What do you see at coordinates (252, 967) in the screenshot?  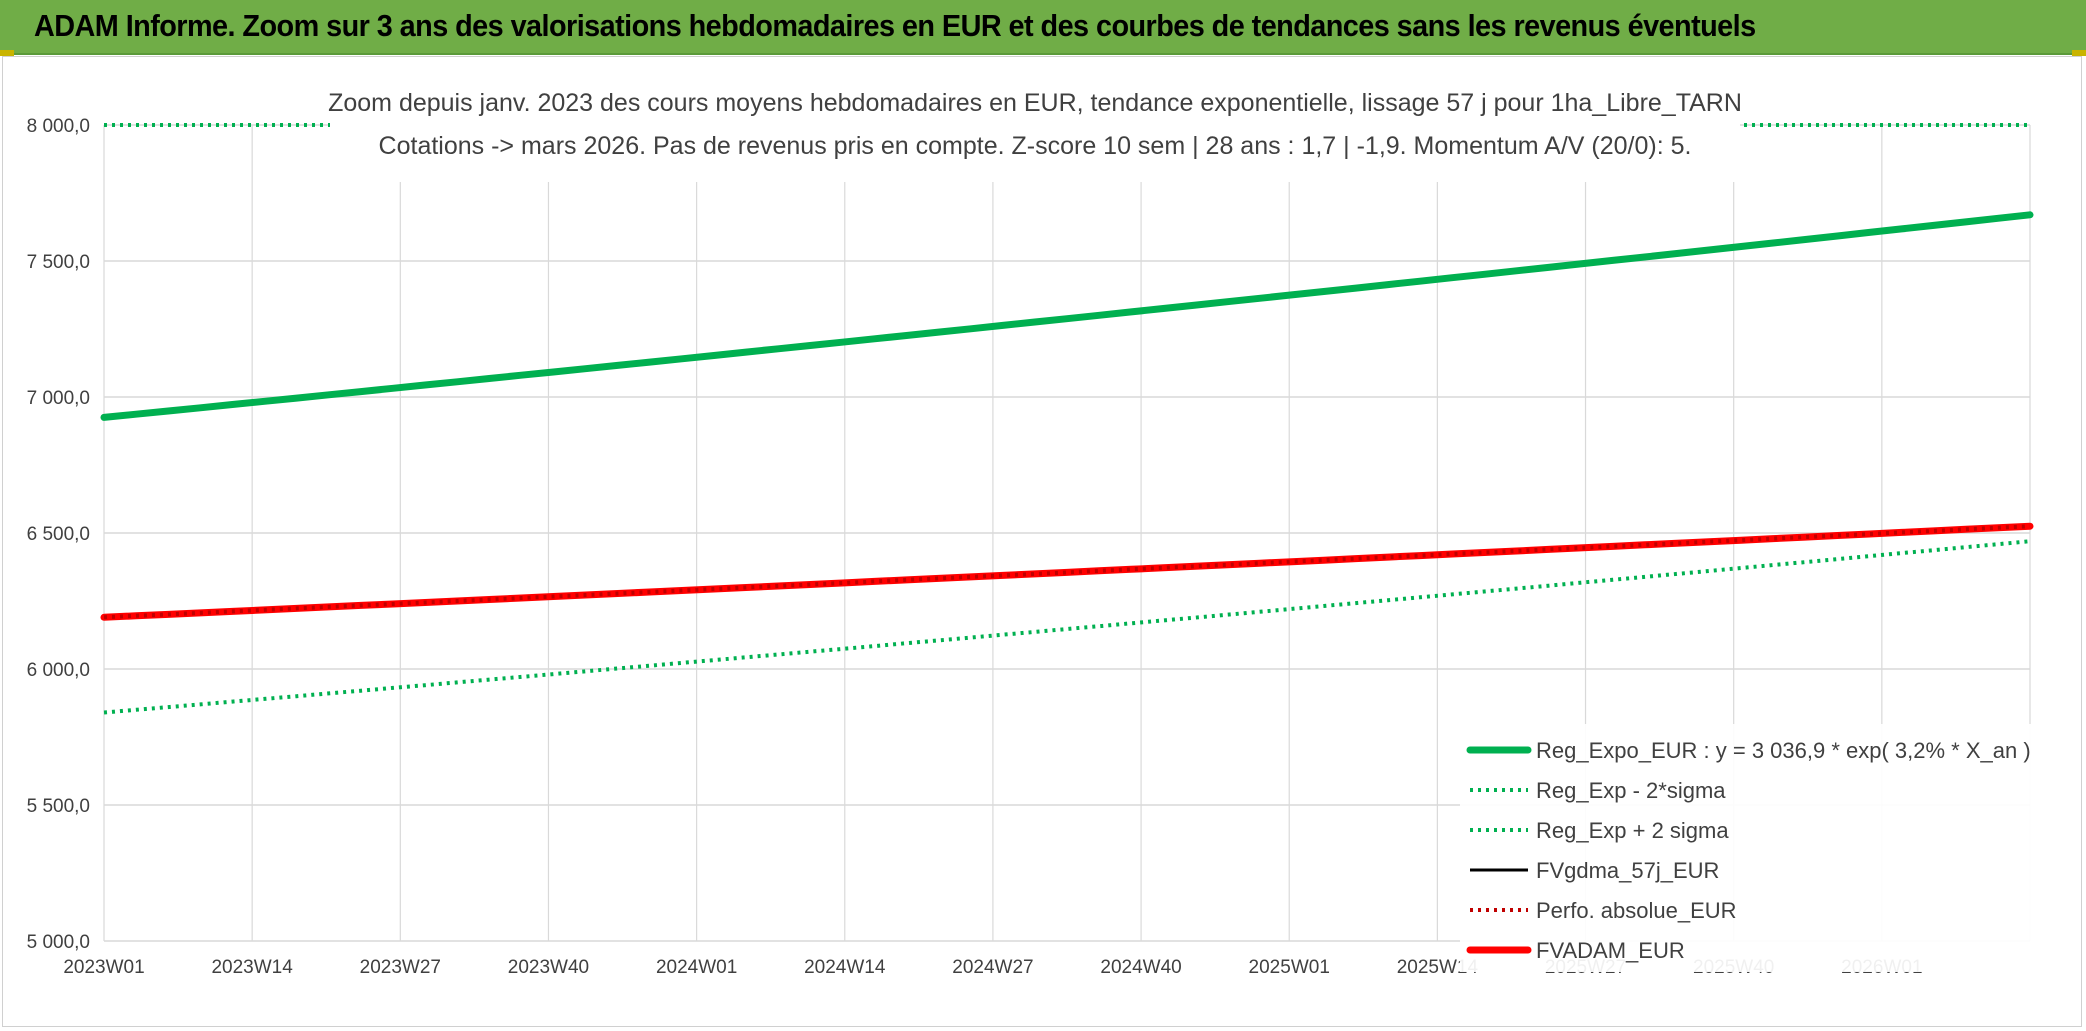 I see `x-tick-label: 2023W14` at bounding box center [252, 967].